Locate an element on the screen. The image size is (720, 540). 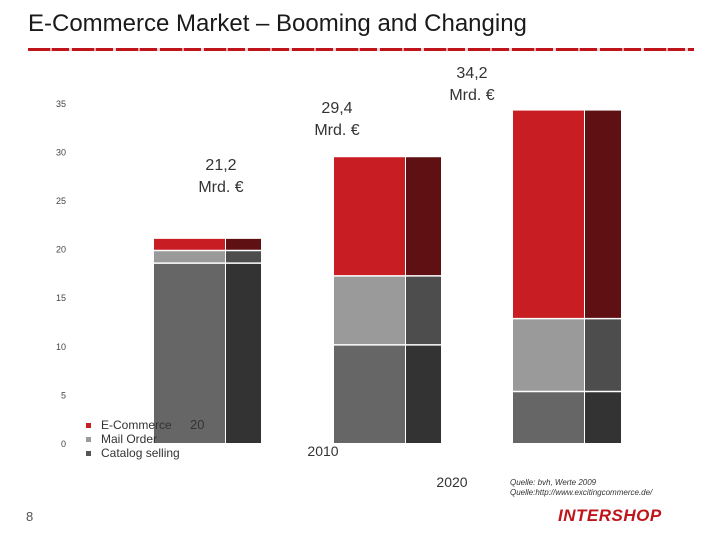
intershop-logo: INTERSHOP is located at coordinates (610, 515).